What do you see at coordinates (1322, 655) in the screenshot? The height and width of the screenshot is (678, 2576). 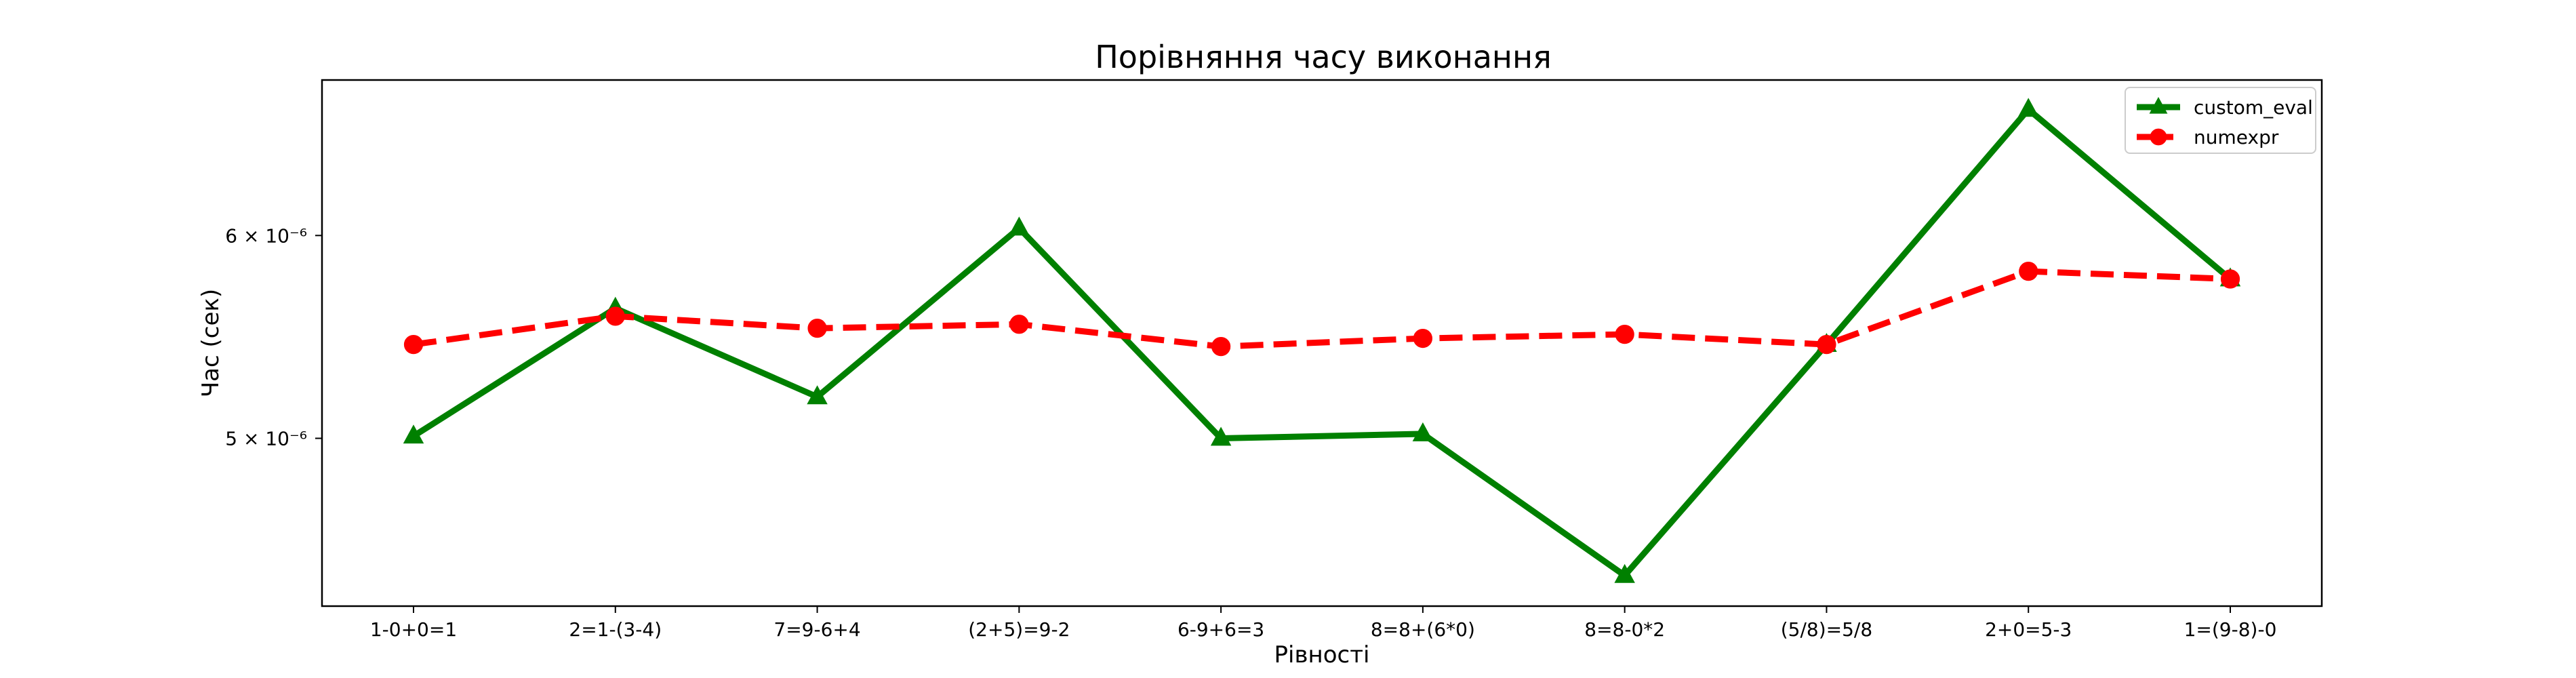 I see `x-axis-label: Рівності` at bounding box center [1322, 655].